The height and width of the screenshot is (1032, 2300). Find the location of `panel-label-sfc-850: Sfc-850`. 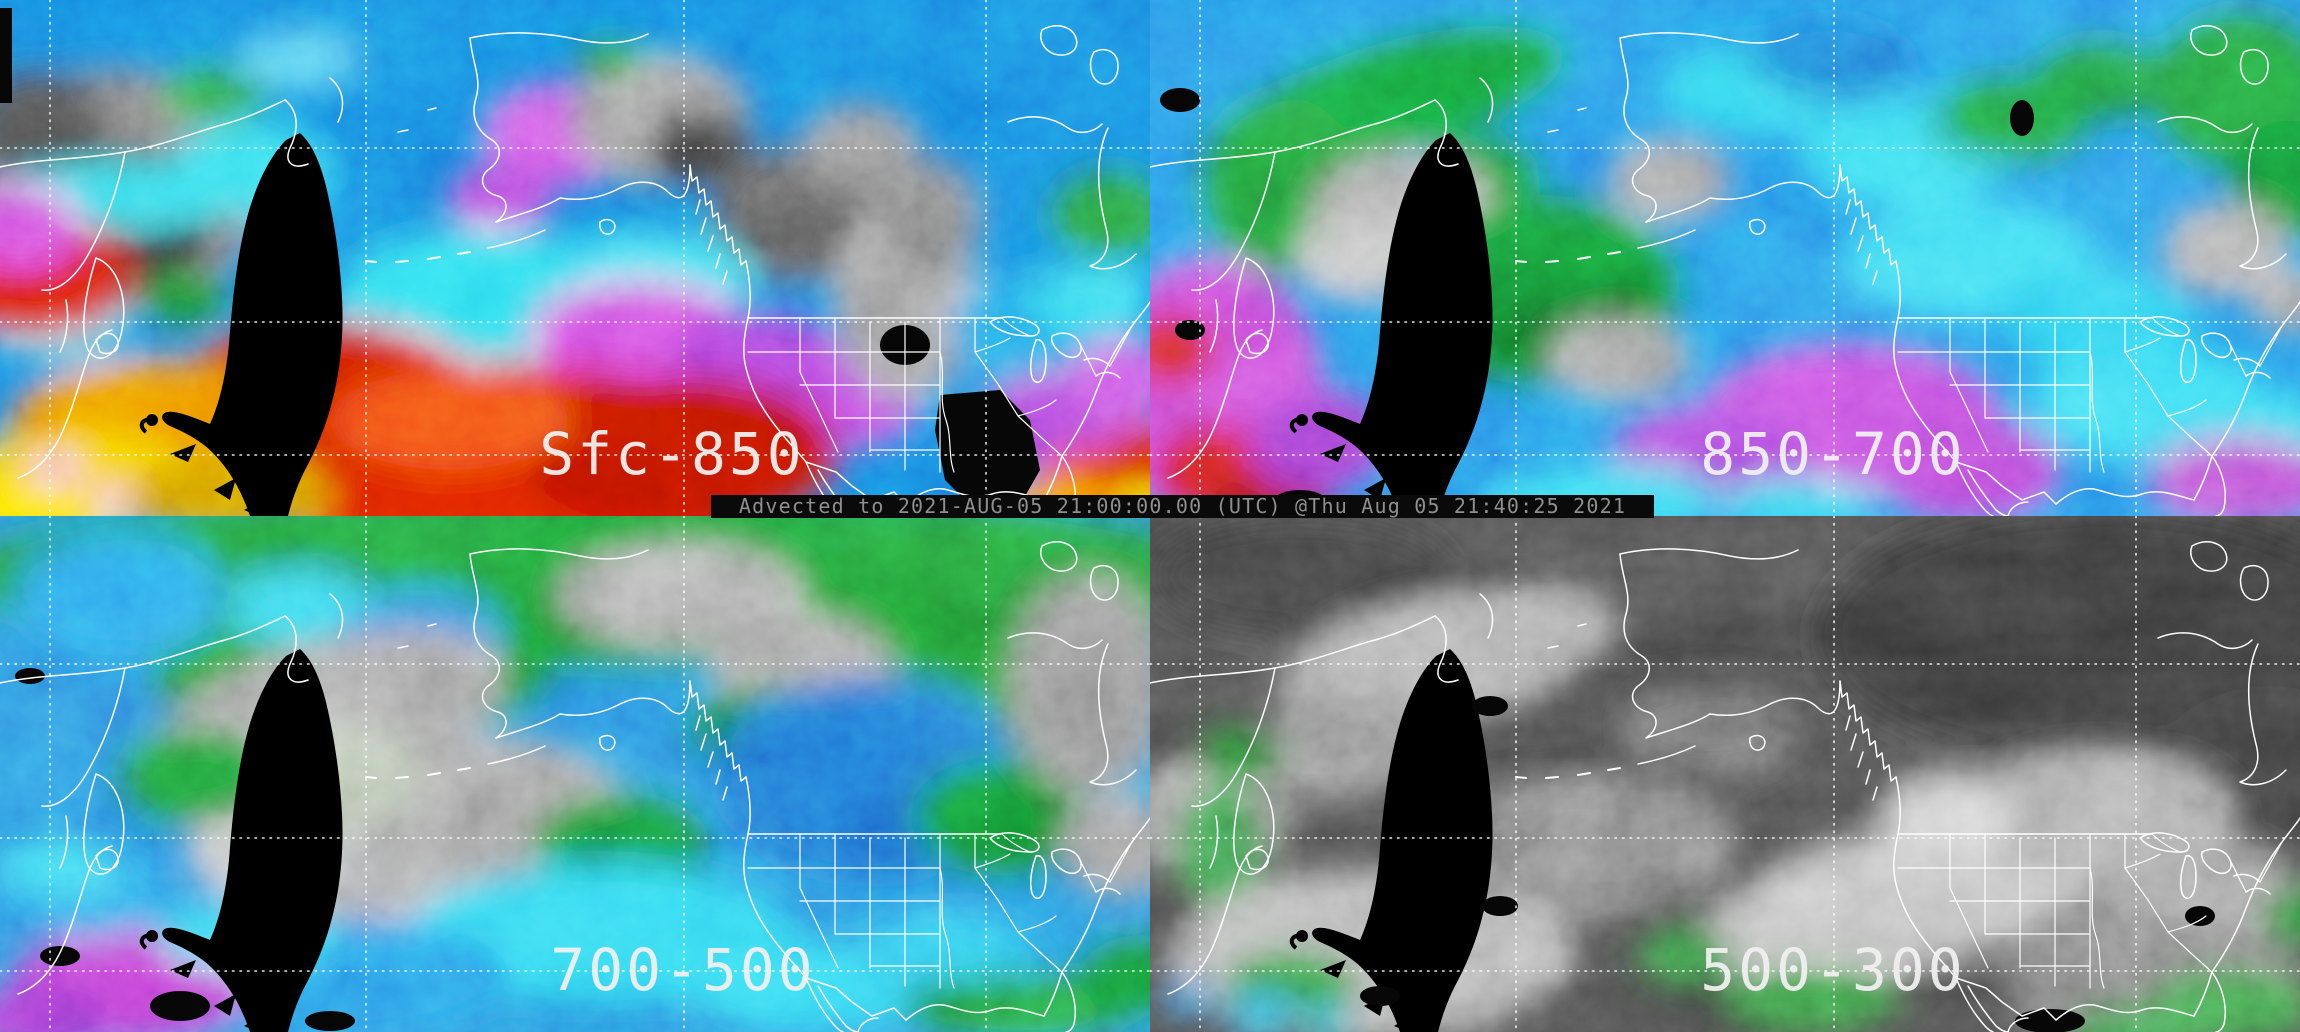

panel-label-sfc-850: Sfc-850 is located at coordinates (671, 454).